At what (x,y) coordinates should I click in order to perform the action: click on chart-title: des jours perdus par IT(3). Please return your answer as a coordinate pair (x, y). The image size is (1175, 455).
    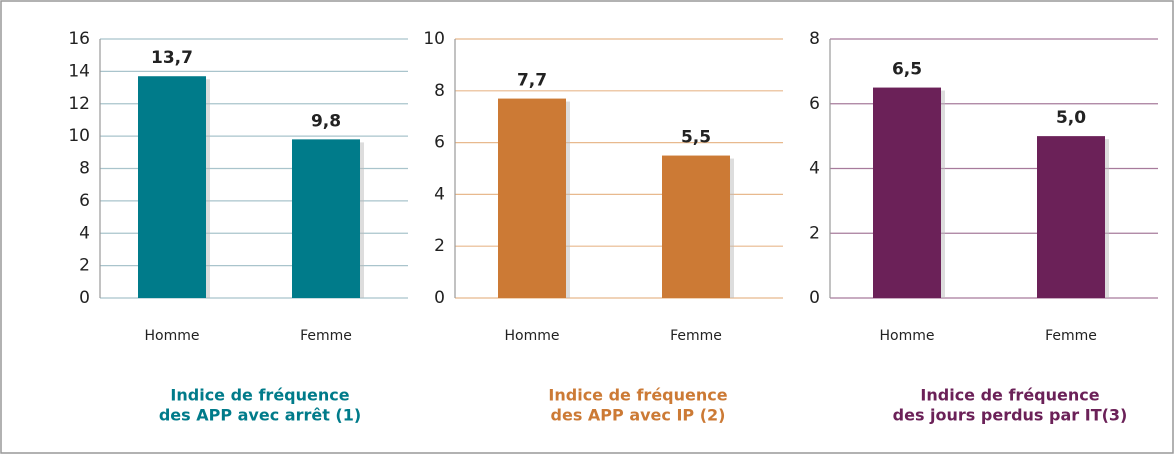
    Looking at the image, I should click on (1010, 415).